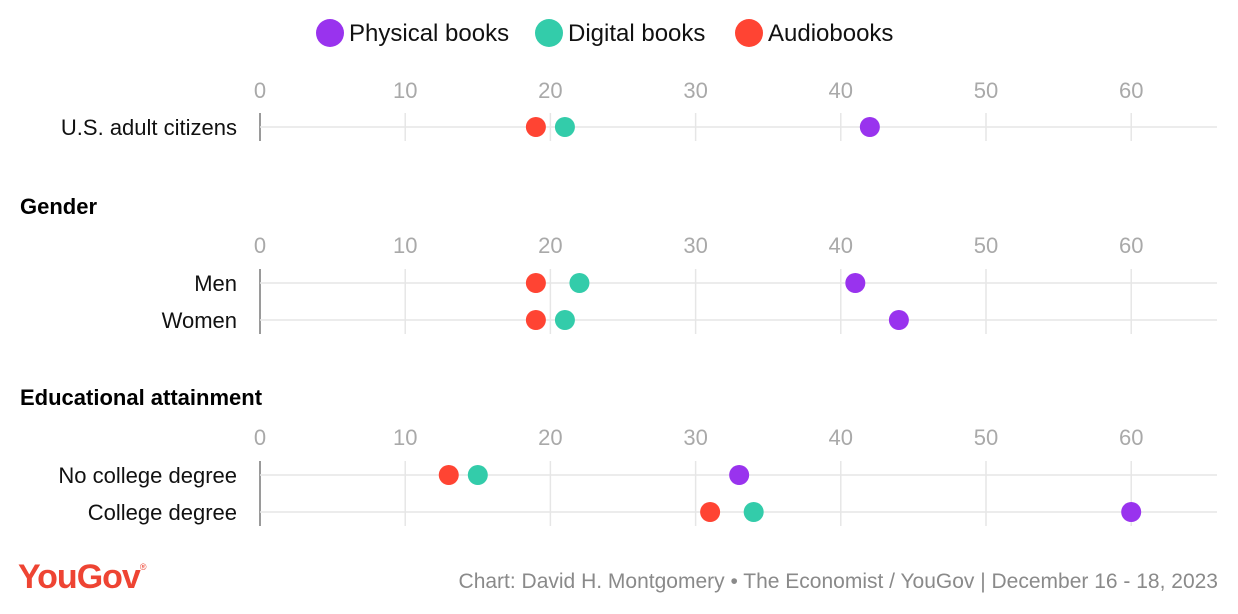 Image resolution: width=1238 pixels, height=614 pixels. What do you see at coordinates (143, 567) in the screenshot?
I see `registered-mark: ®` at bounding box center [143, 567].